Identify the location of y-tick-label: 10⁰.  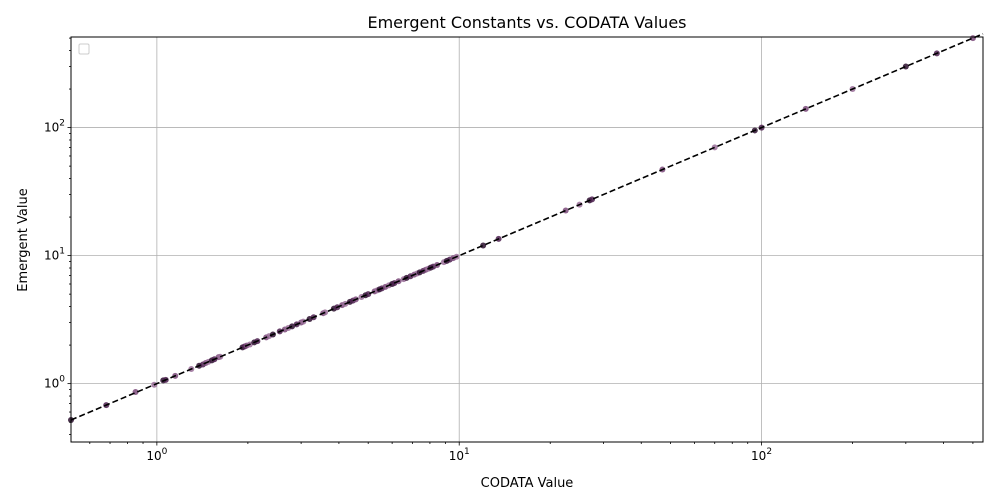
(54, 383).